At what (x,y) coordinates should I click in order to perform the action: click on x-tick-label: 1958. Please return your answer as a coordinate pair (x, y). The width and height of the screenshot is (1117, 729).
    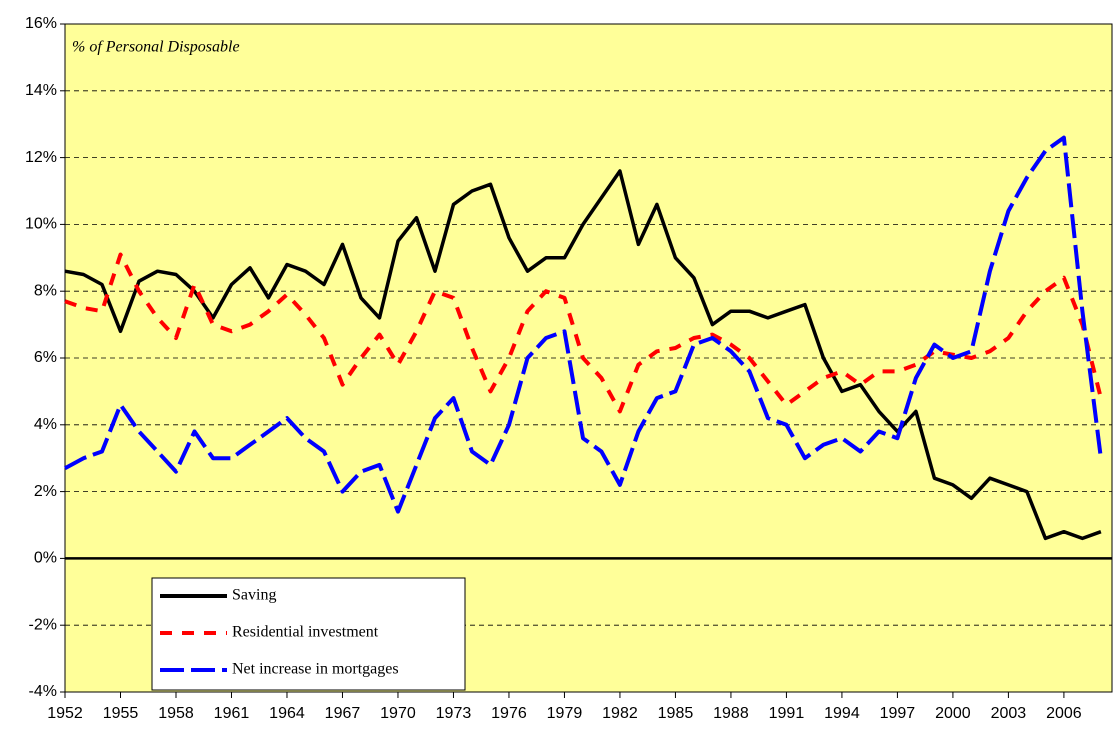
    Looking at the image, I should click on (176, 713).